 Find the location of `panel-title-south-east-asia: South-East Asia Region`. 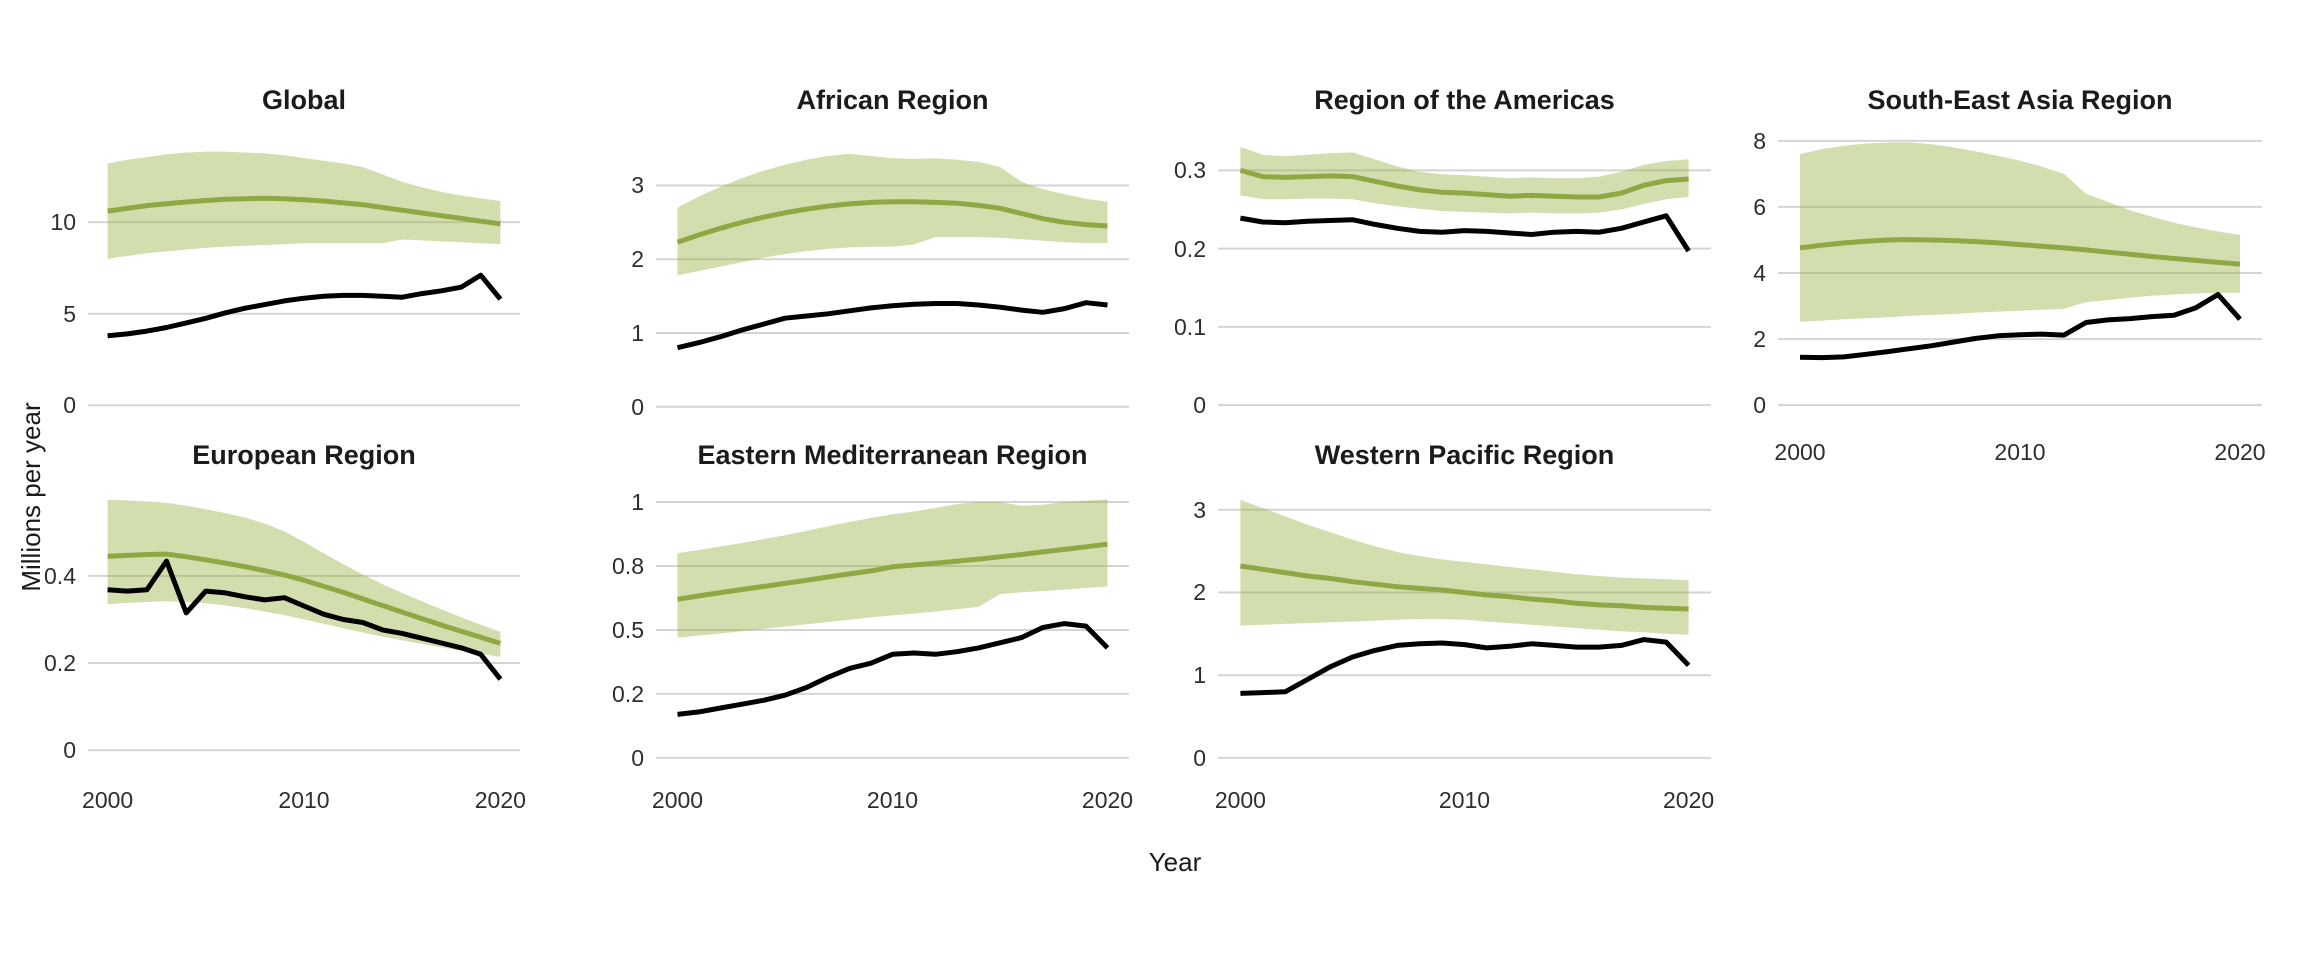

panel-title-south-east-asia: South-East Asia Region is located at coordinates (2020, 100).